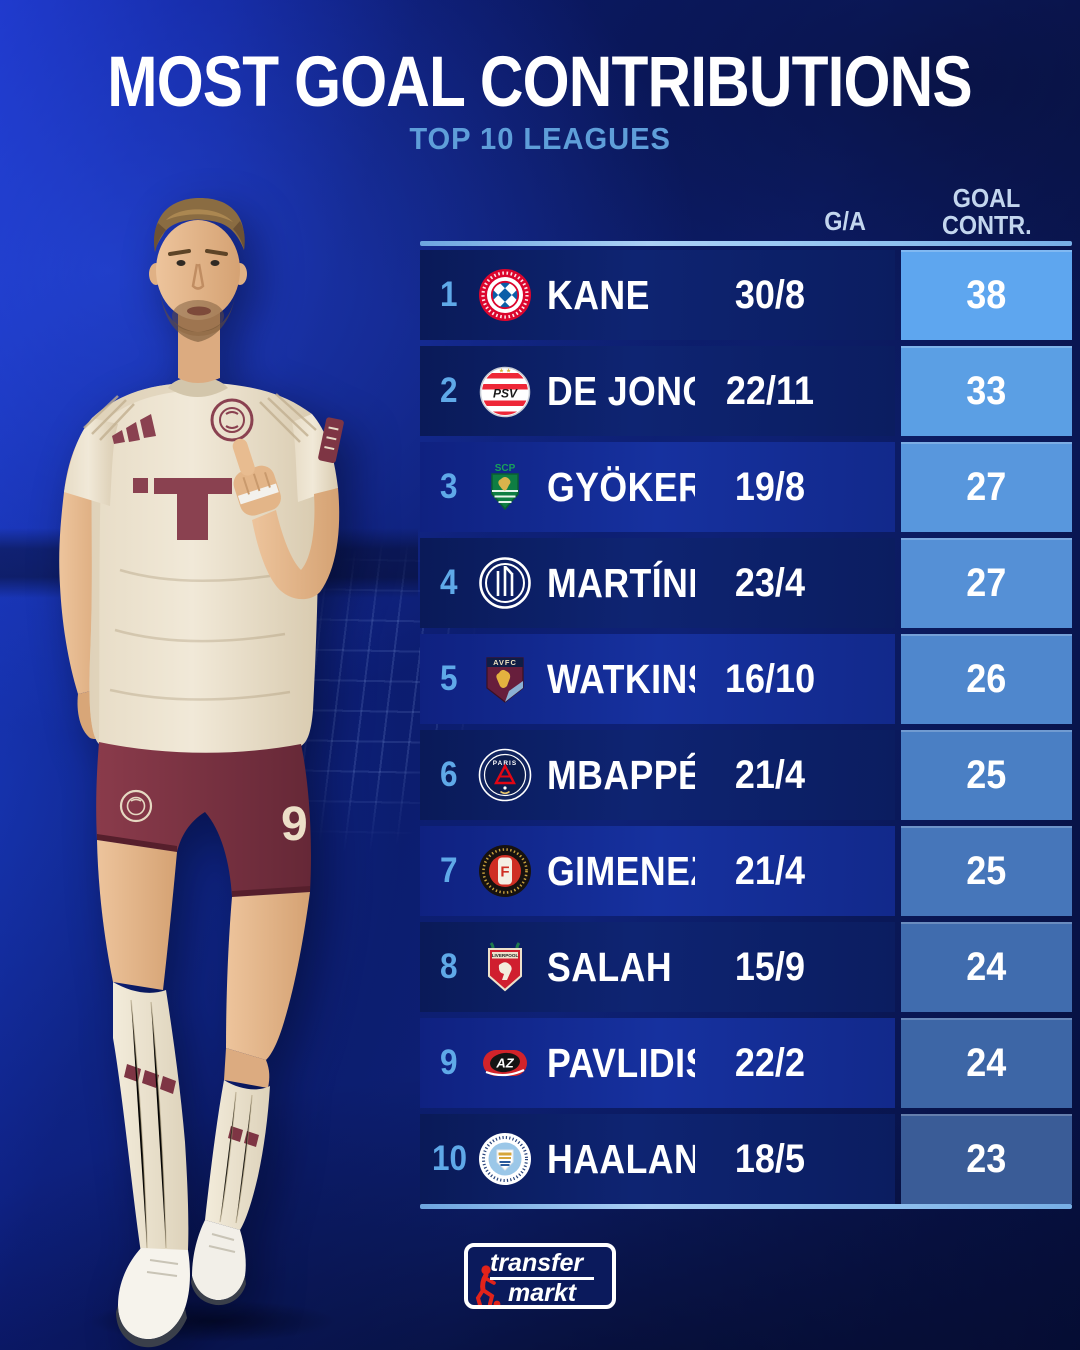 Image resolution: width=1080 pixels, height=1350 pixels. Describe the element at coordinates (198, 290) in the screenshot. I see `player-head` at that location.